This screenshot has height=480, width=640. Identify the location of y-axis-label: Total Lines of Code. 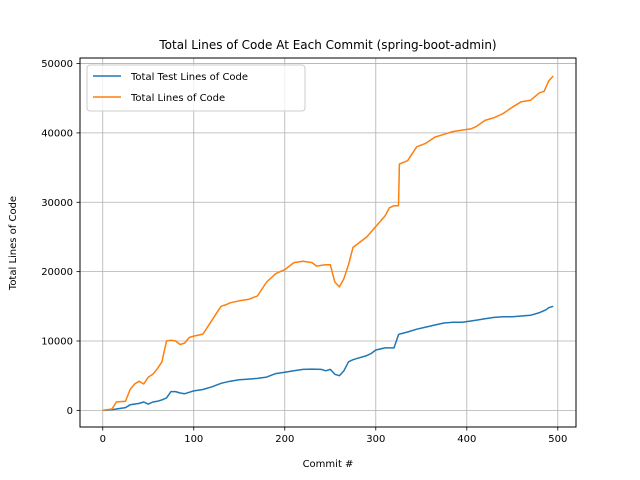
(13, 243).